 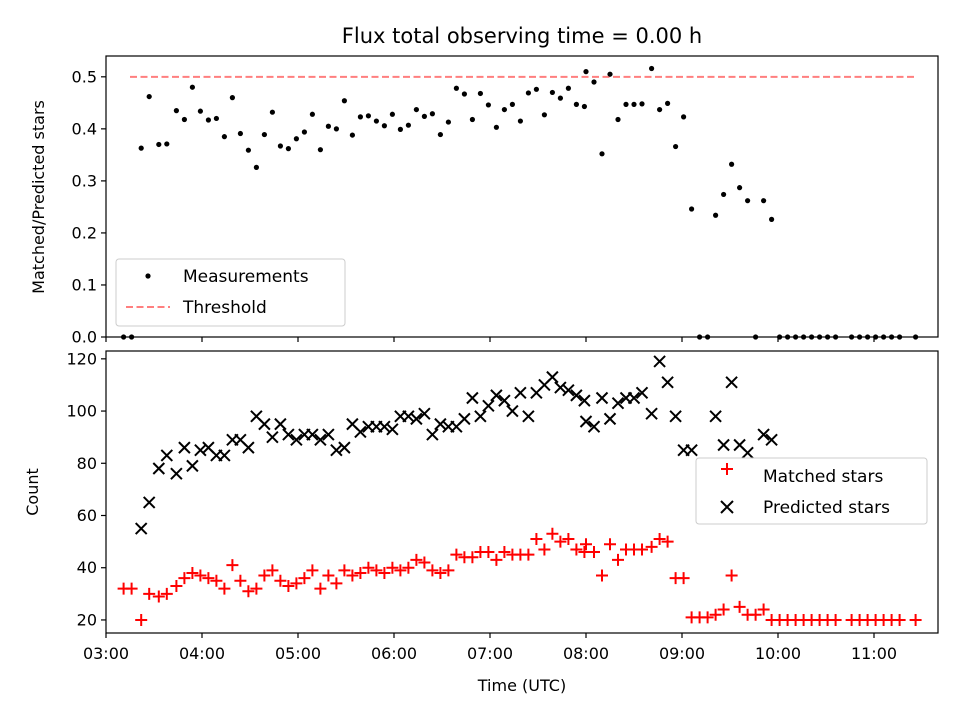 What do you see at coordinates (874, 653) in the screenshot?
I see `counts-x-tick-label: 11:00` at bounding box center [874, 653].